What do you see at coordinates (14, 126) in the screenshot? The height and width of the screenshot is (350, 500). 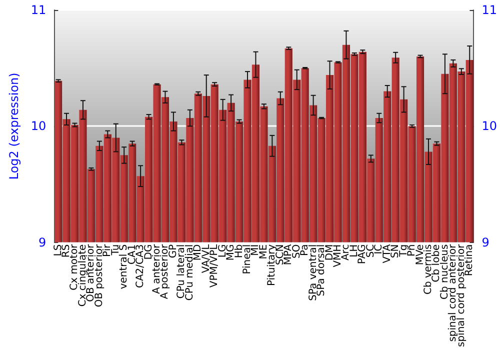 I see `y-axis-title: Log2 (expression)` at bounding box center [14, 126].